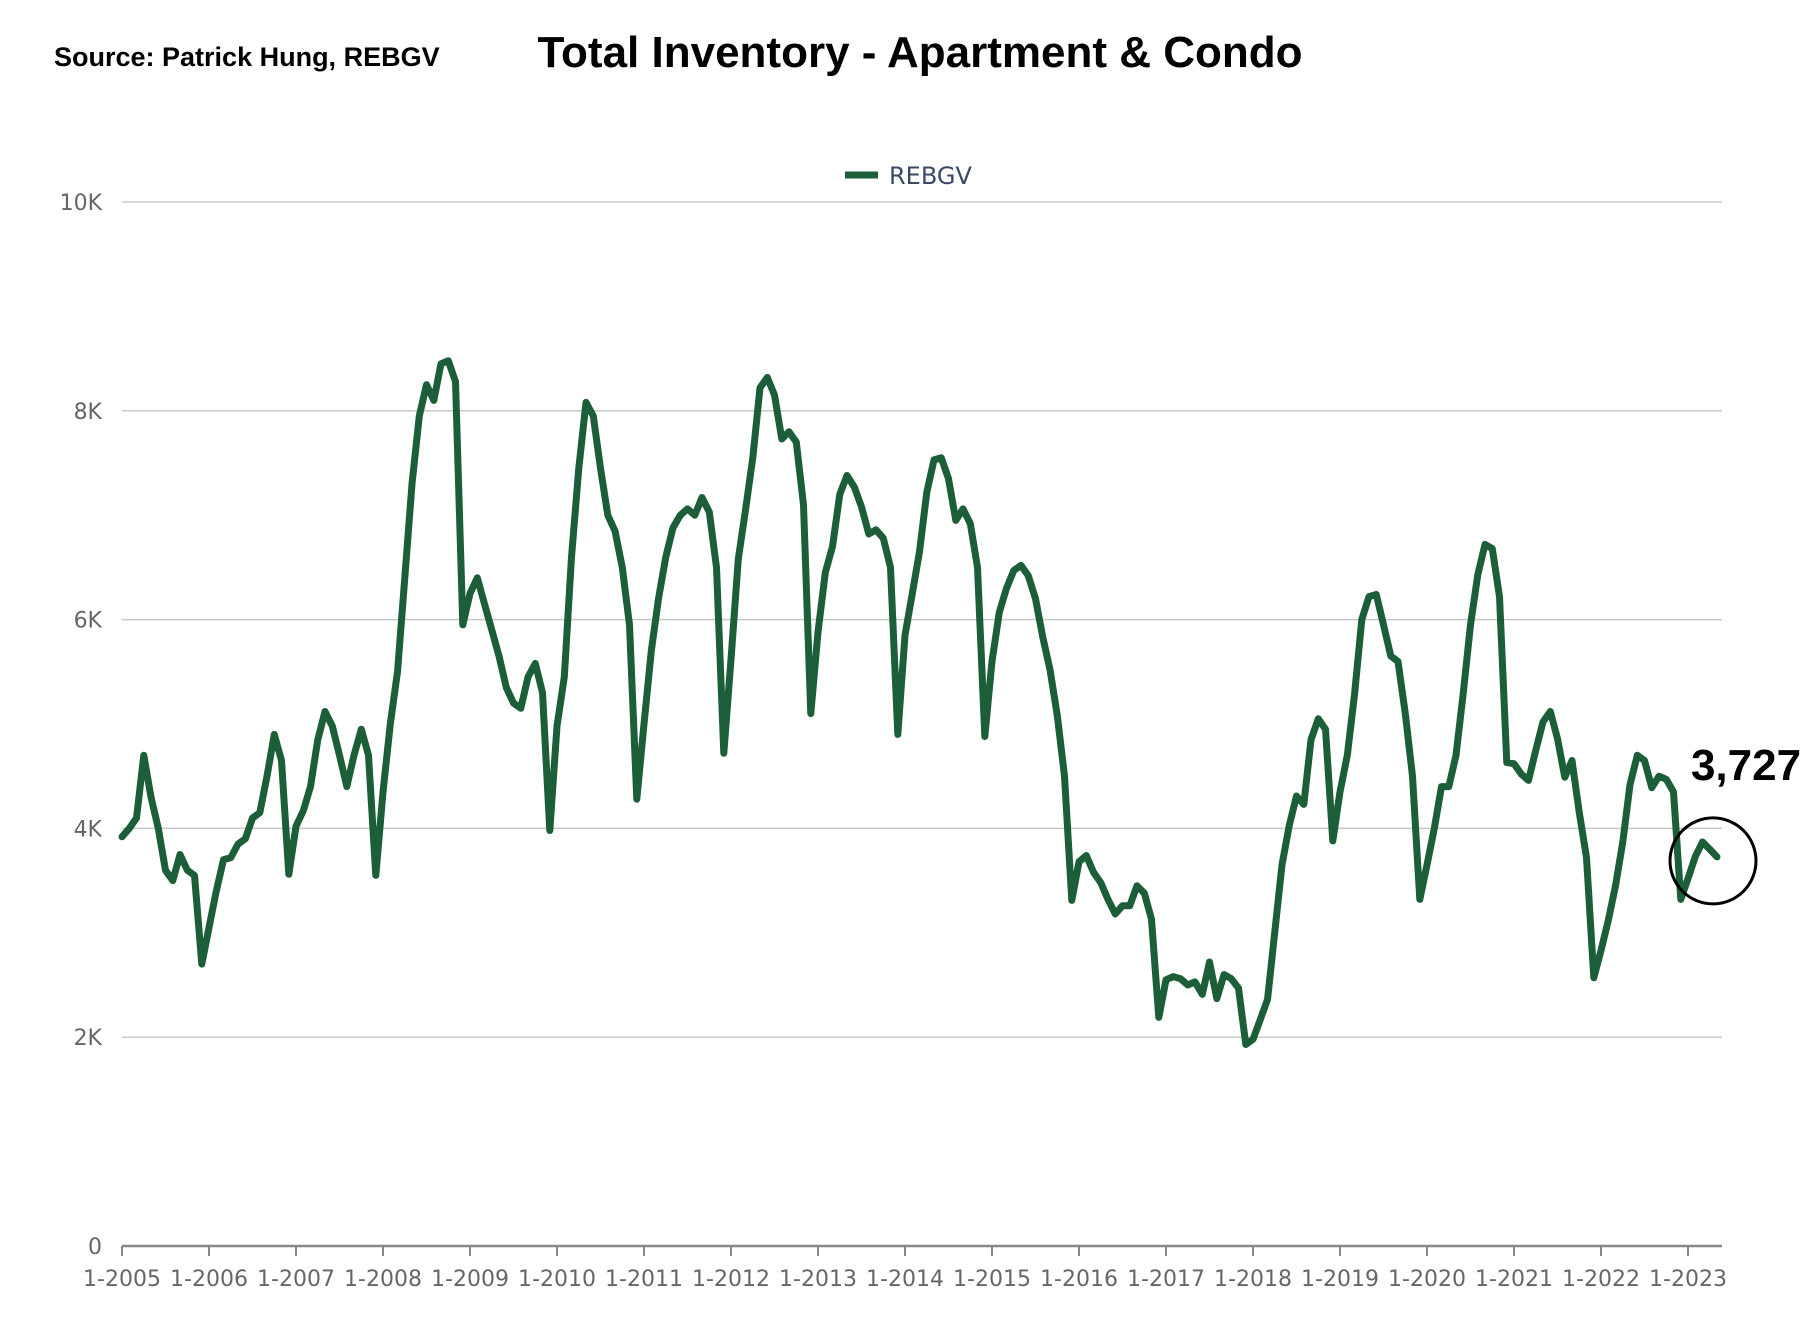 Image resolution: width=1806 pixels, height=1336 pixels. What do you see at coordinates (383, 1279) in the screenshot?
I see `x-tick-label: 1-2008` at bounding box center [383, 1279].